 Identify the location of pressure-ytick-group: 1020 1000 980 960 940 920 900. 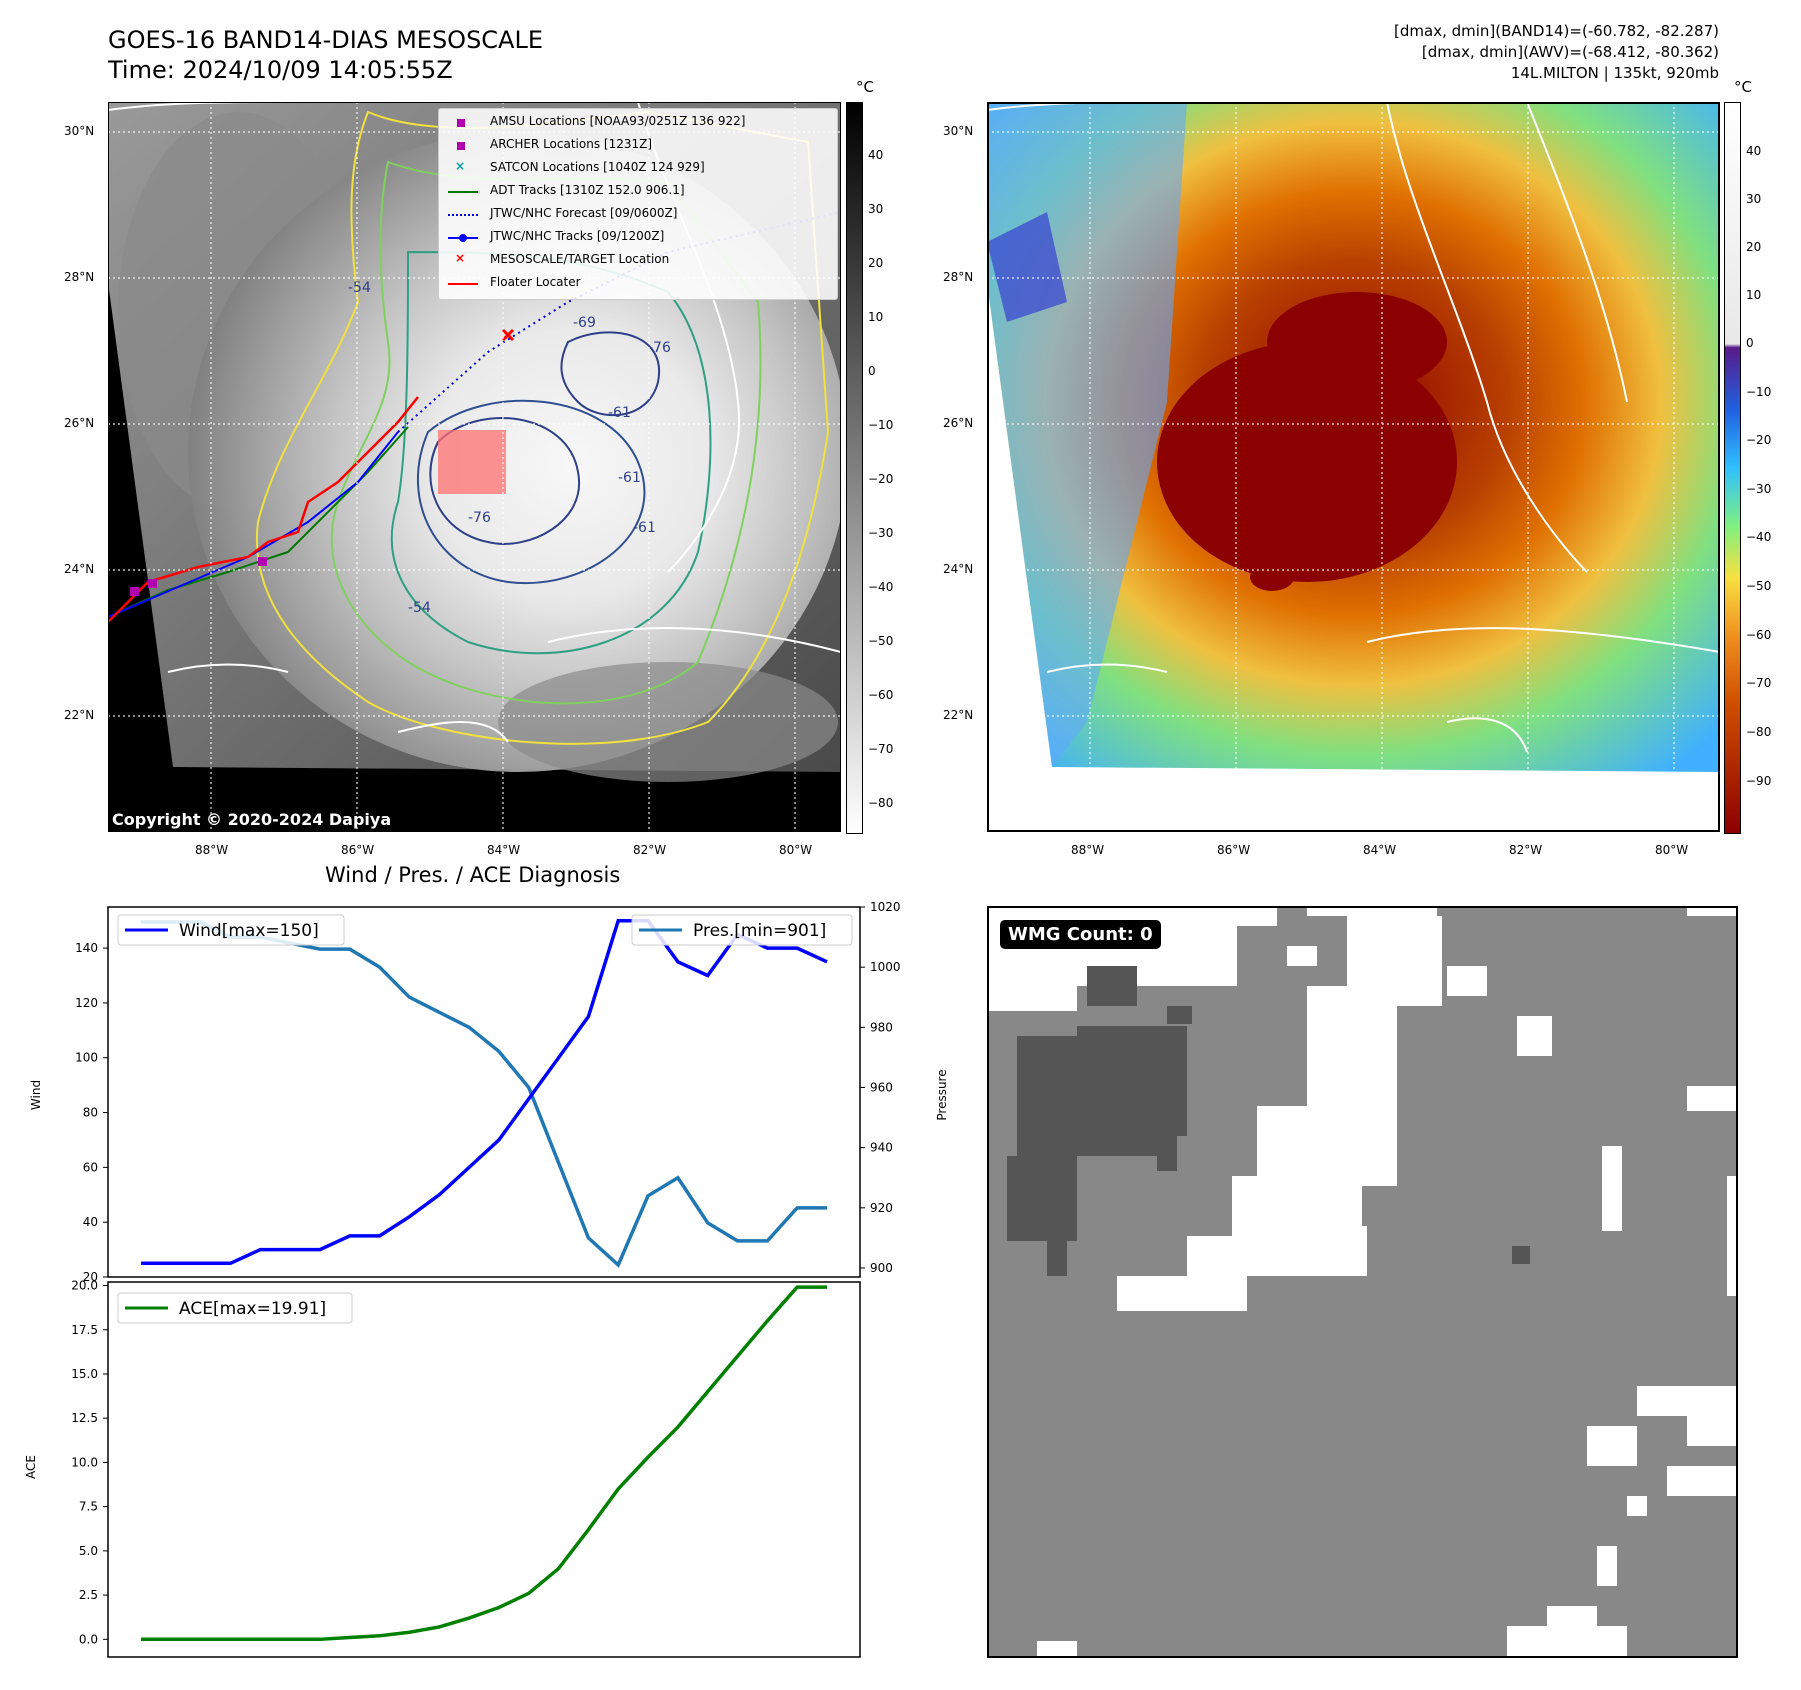
(880, 1087).